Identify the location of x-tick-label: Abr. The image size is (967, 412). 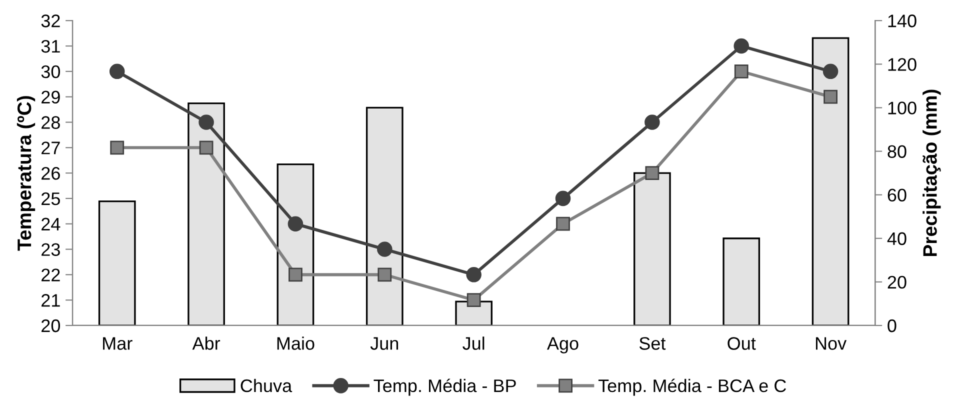
(206, 343).